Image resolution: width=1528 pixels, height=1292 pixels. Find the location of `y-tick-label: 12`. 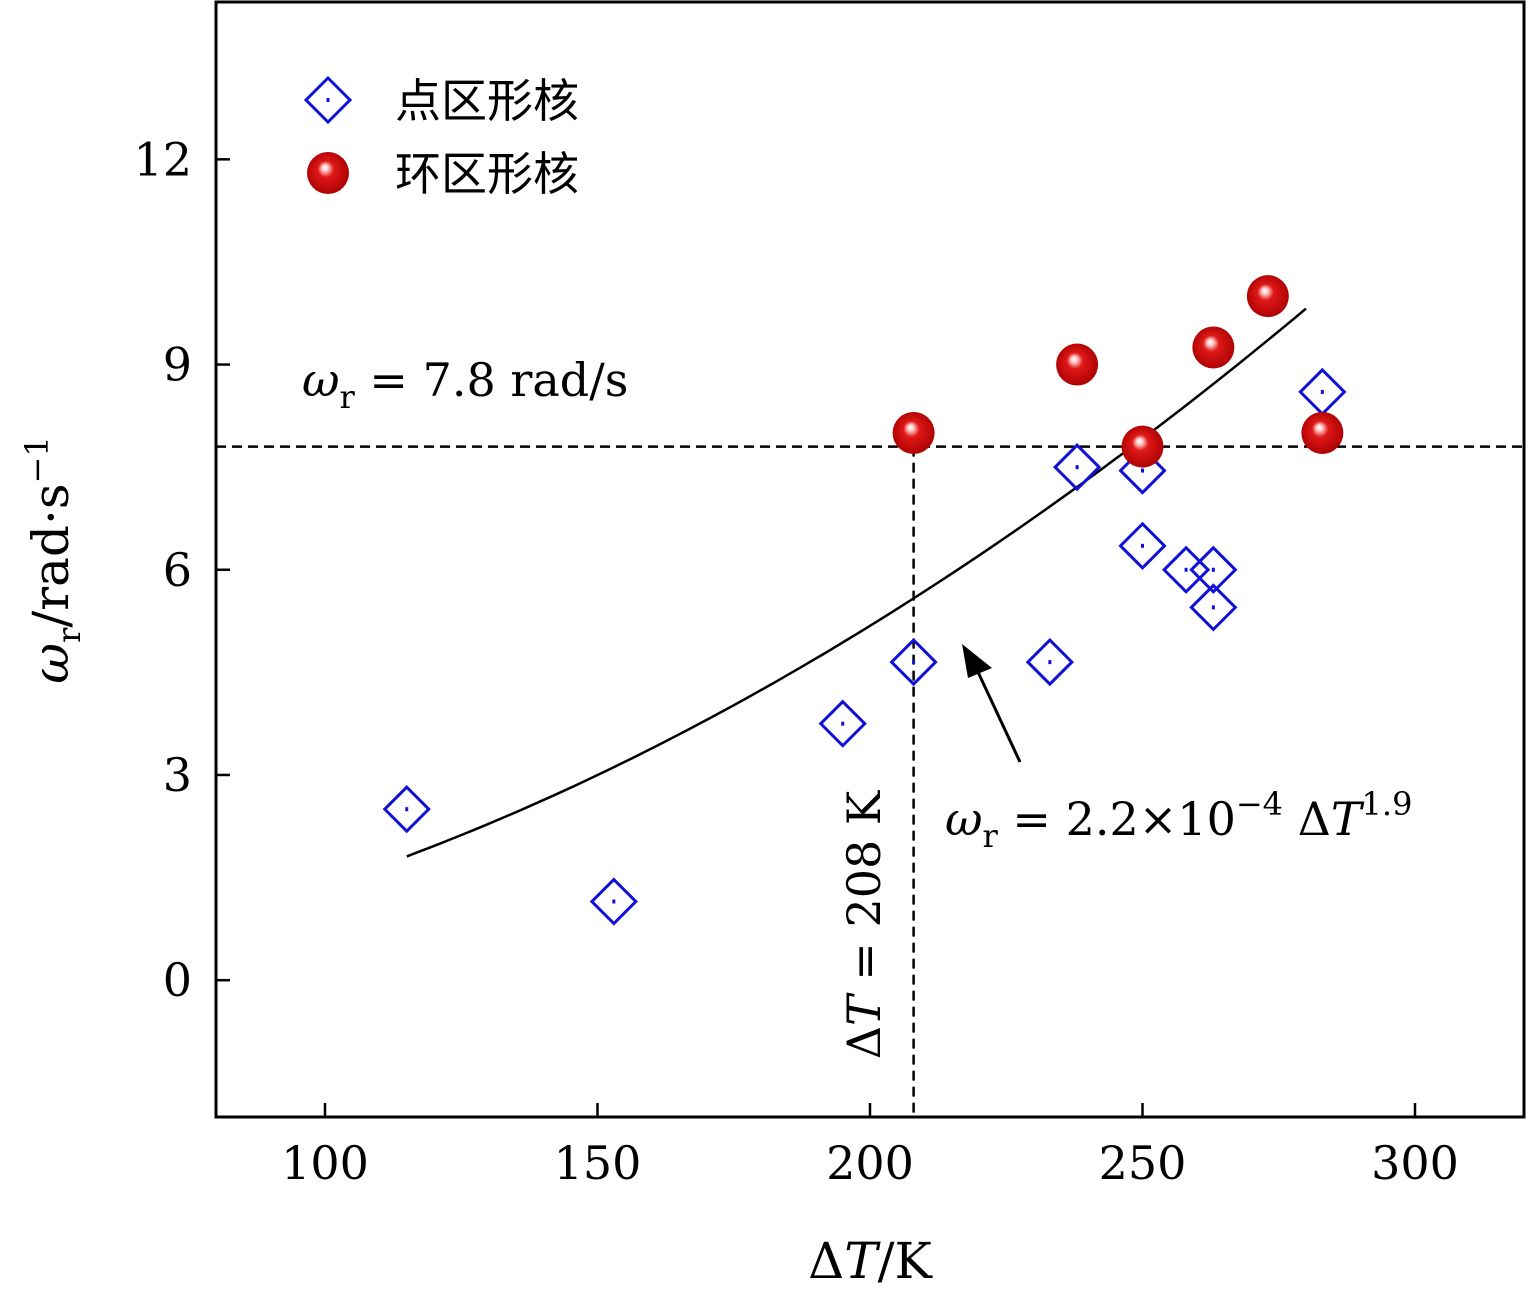

y-tick-label: 12 is located at coordinates (162, 159).